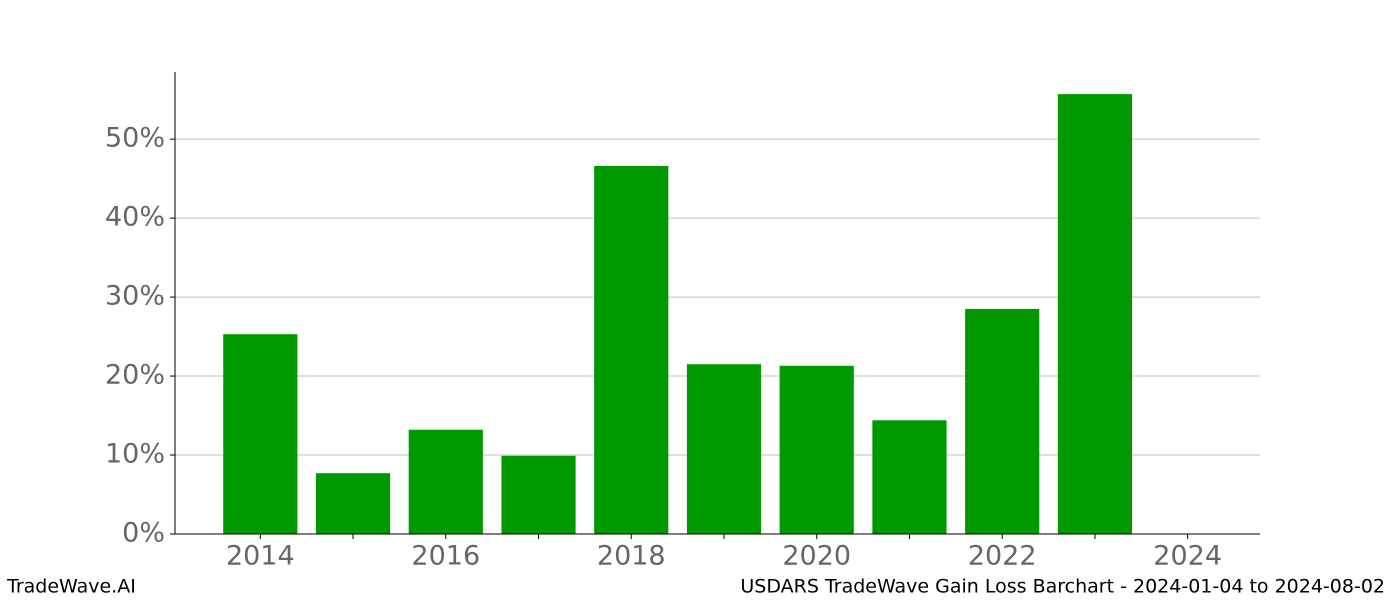 The height and width of the screenshot is (600, 1400). Describe the element at coordinates (143, 533) in the screenshot. I see `y-tick-label: 0%` at that location.